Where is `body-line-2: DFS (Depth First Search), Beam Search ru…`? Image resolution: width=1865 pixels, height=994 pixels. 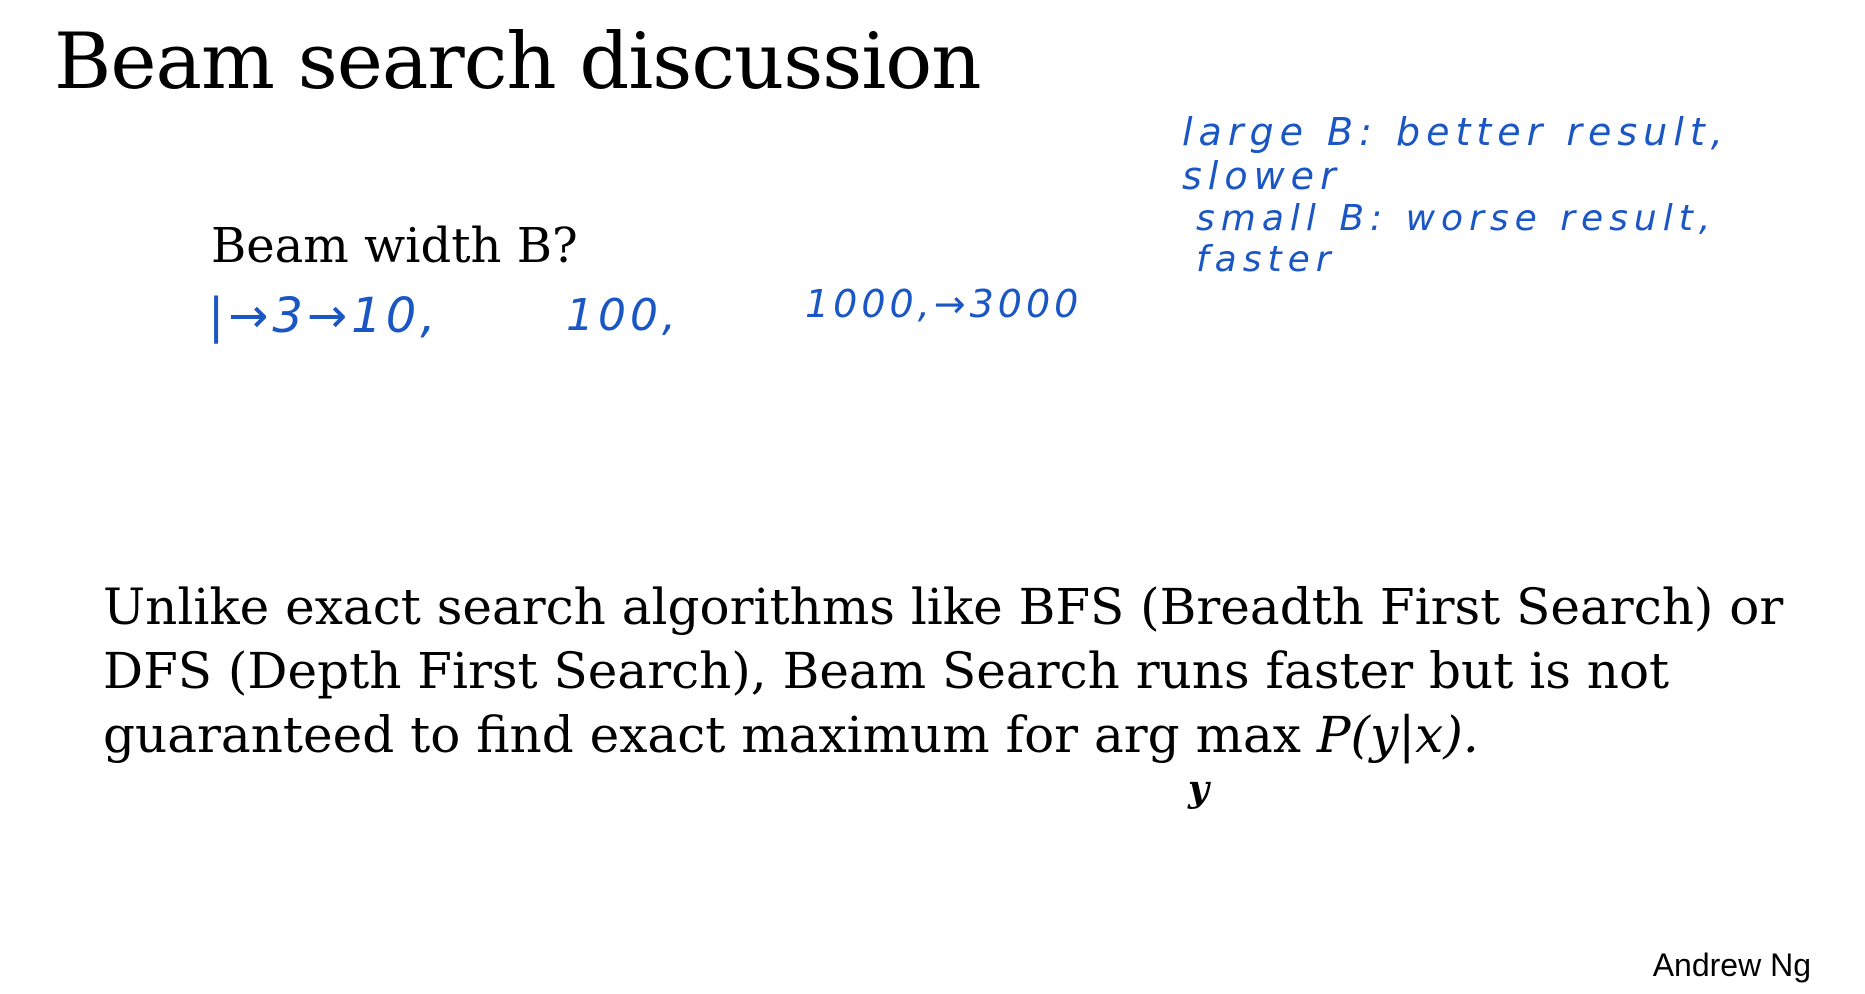
body-line-2: DFS (Depth First Search), Beam Search ru… is located at coordinates (886, 671).